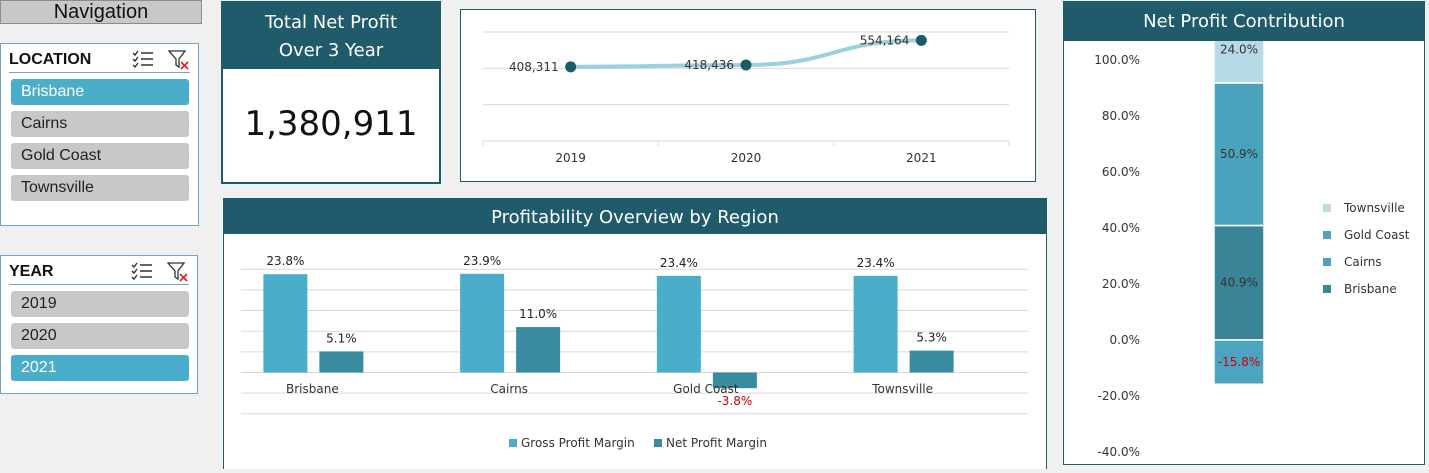 This screenshot has width=1429, height=473. I want to click on category-label-brisbane: Brisbane, so click(312, 389).